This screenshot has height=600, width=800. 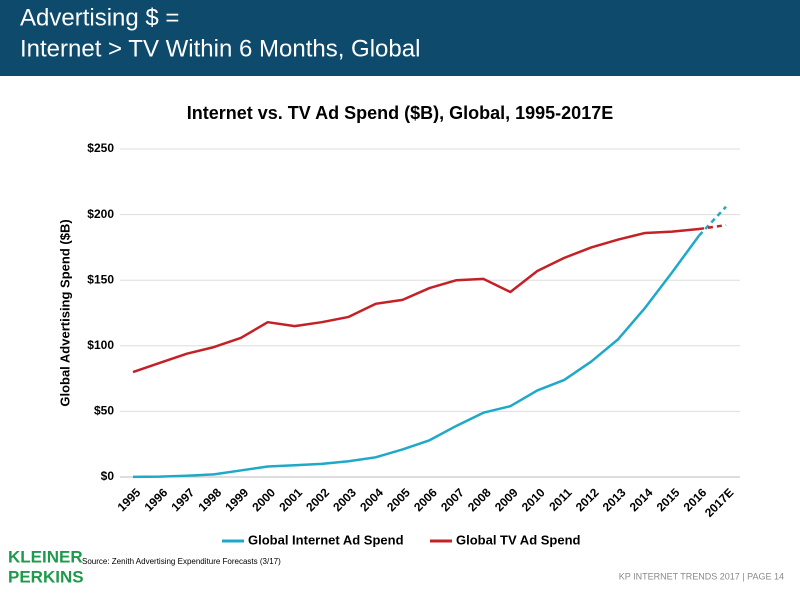 I want to click on x-tick-label: 2010, so click(x=533, y=499).